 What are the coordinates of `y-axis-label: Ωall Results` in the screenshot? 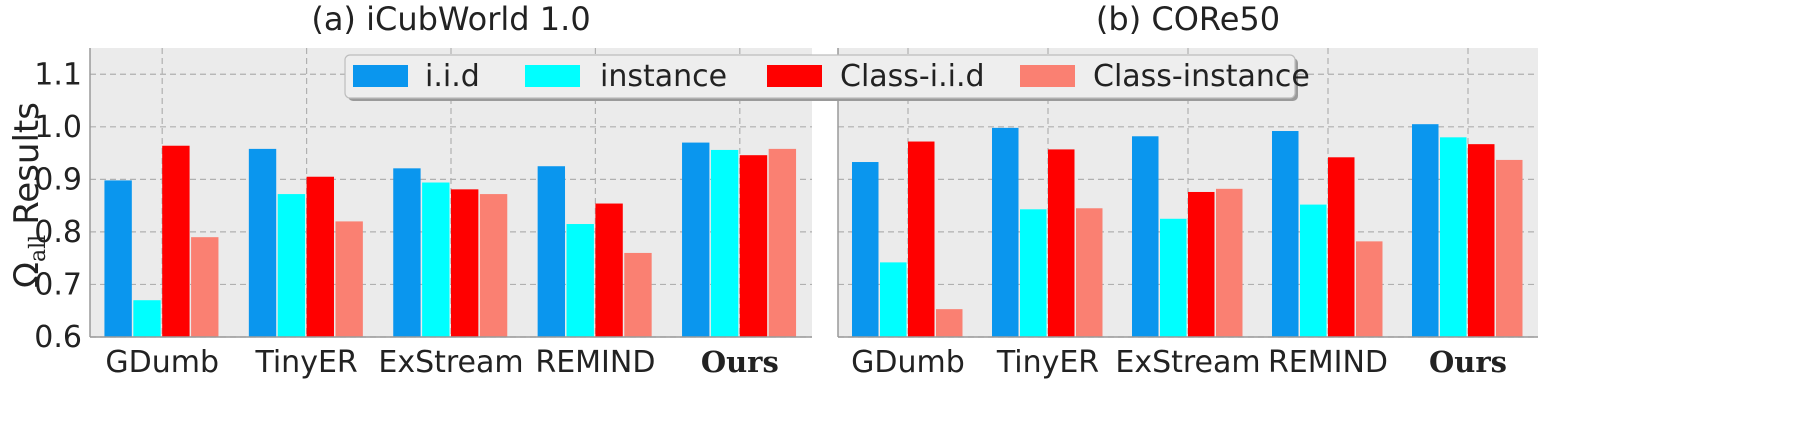 It's located at (29, 195).